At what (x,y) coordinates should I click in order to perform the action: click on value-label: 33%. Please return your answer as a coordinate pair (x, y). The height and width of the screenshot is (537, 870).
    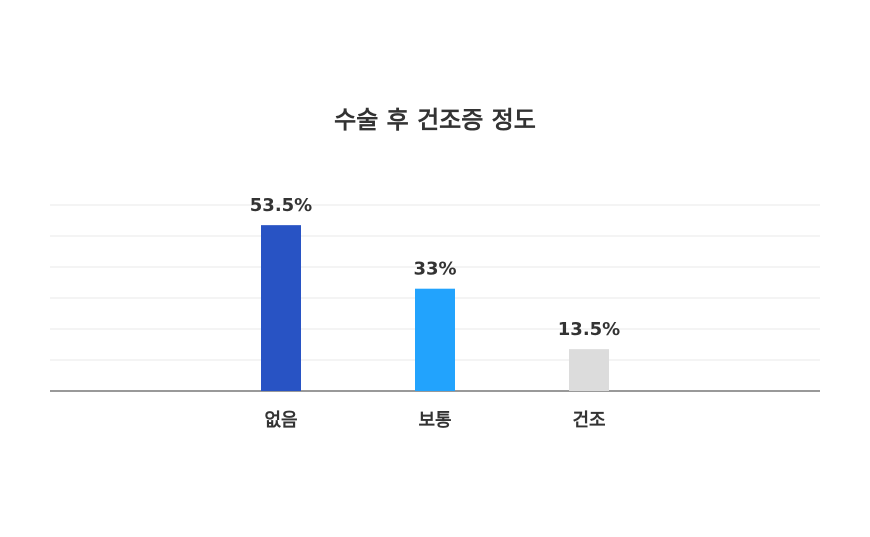
    Looking at the image, I should click on (434, 269).